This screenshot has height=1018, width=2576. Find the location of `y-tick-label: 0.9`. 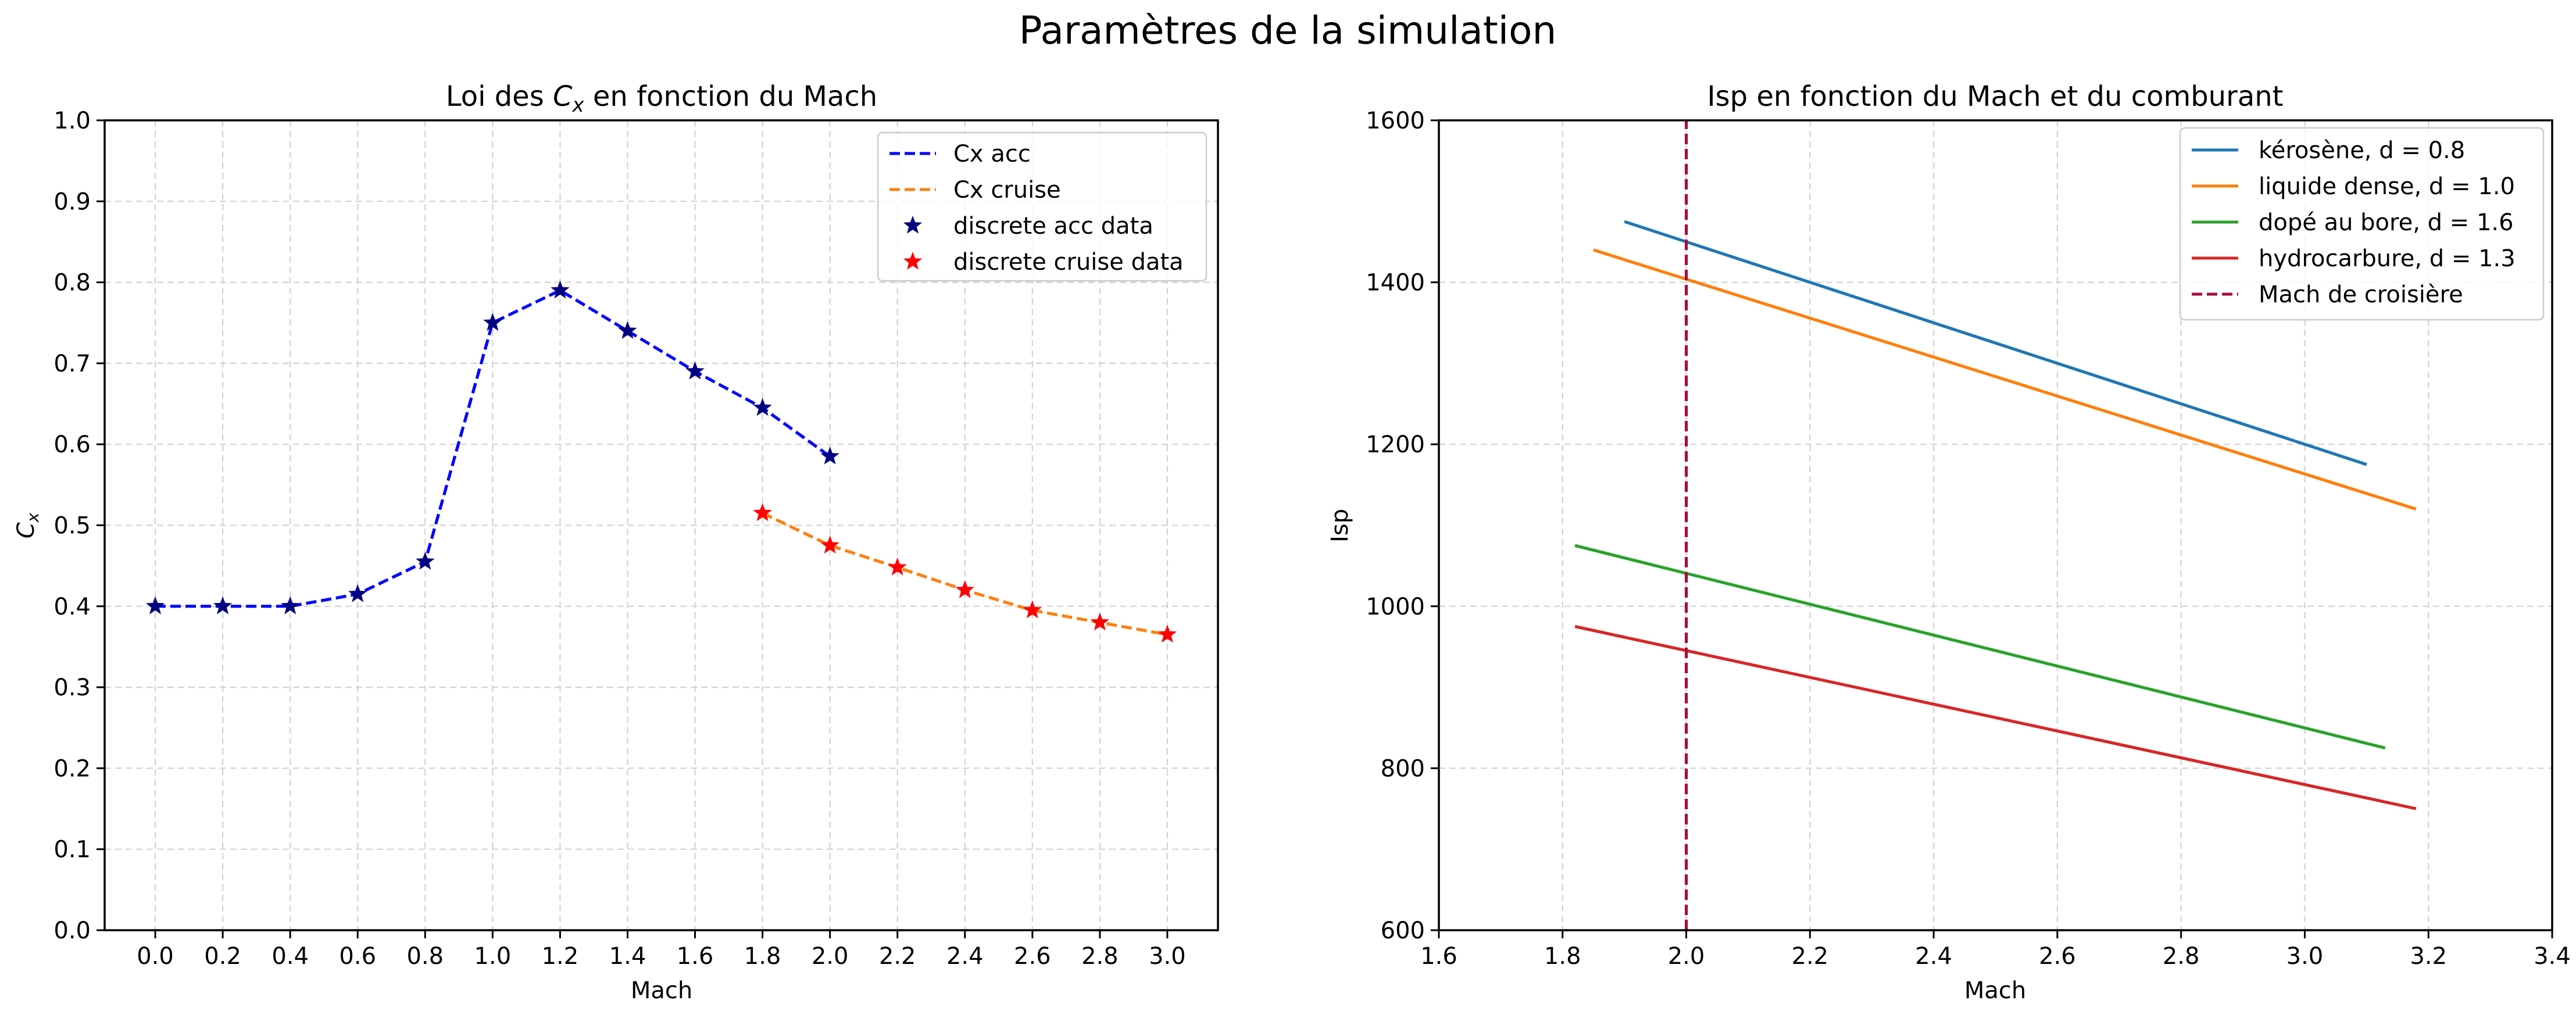

y-tick-label: 0.9 is located at coordinates (72, 201).